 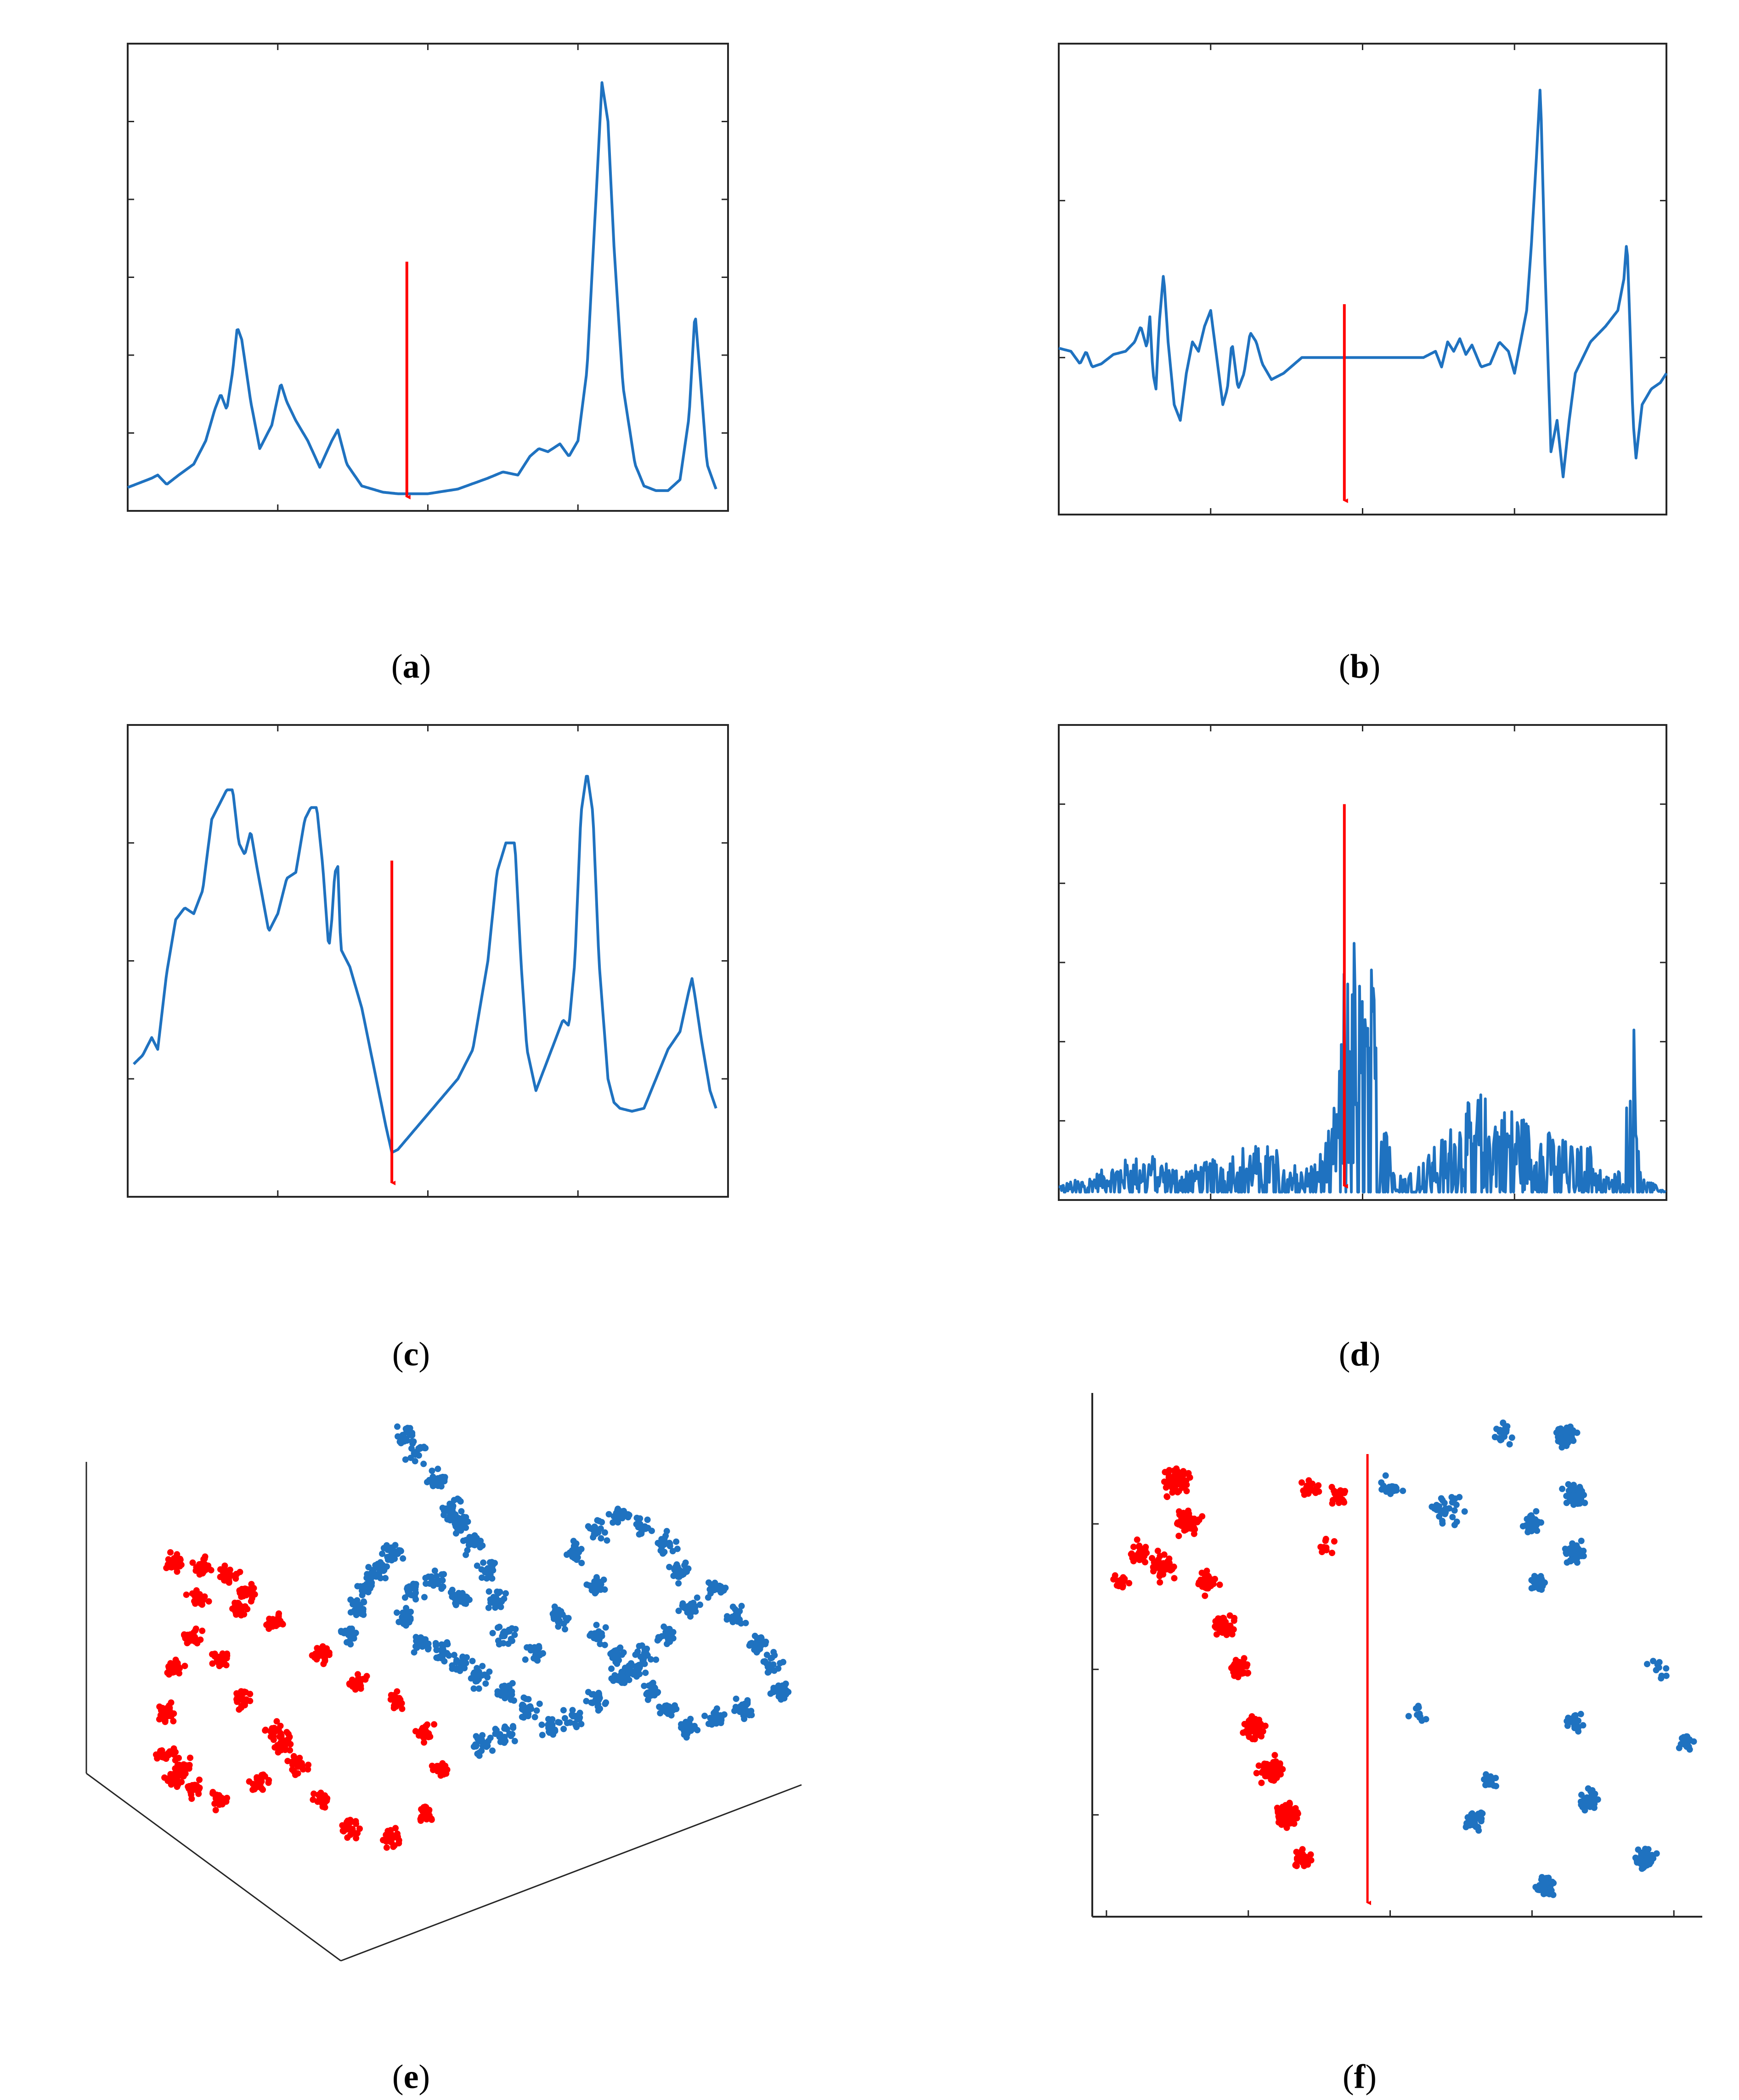 I want to click on caption-b: (b), so click(x=1359, y=667).